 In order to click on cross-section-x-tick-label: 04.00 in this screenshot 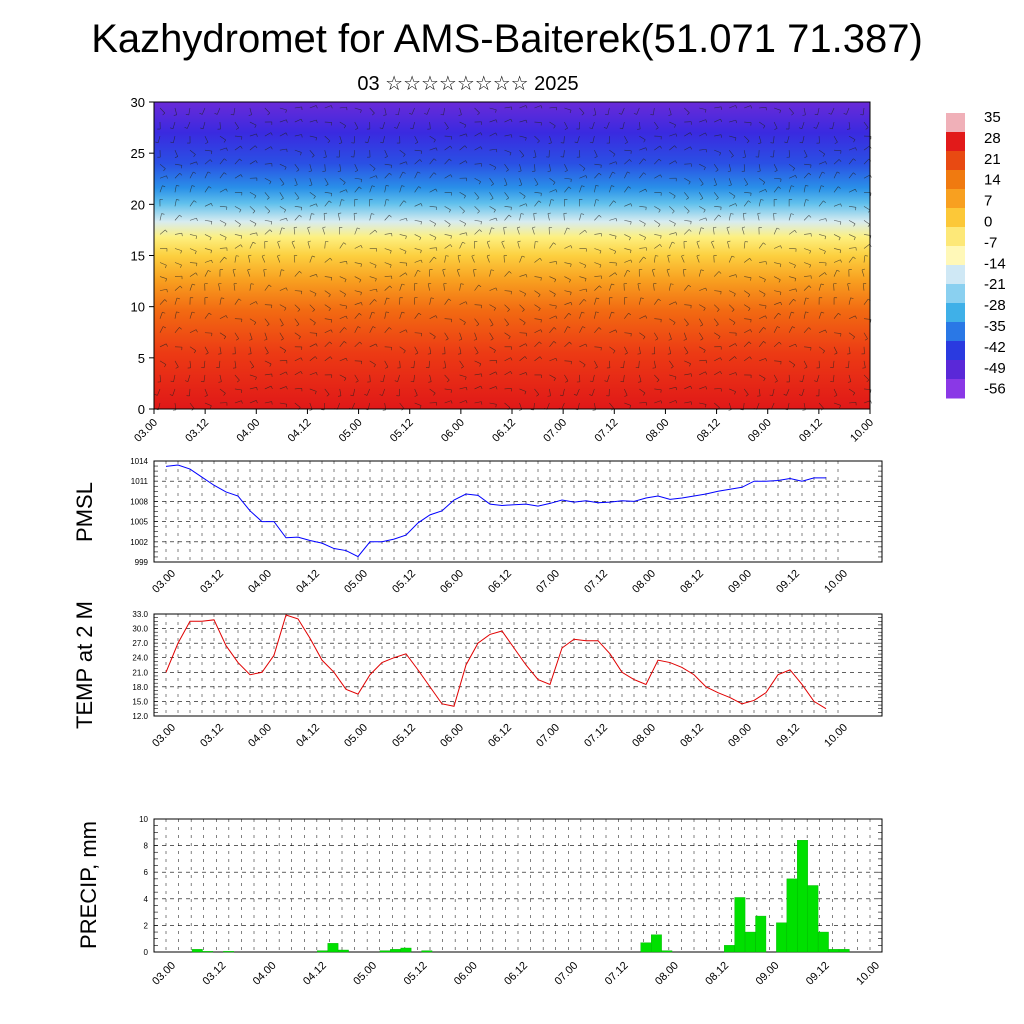, I will do `click(248, 431)`.